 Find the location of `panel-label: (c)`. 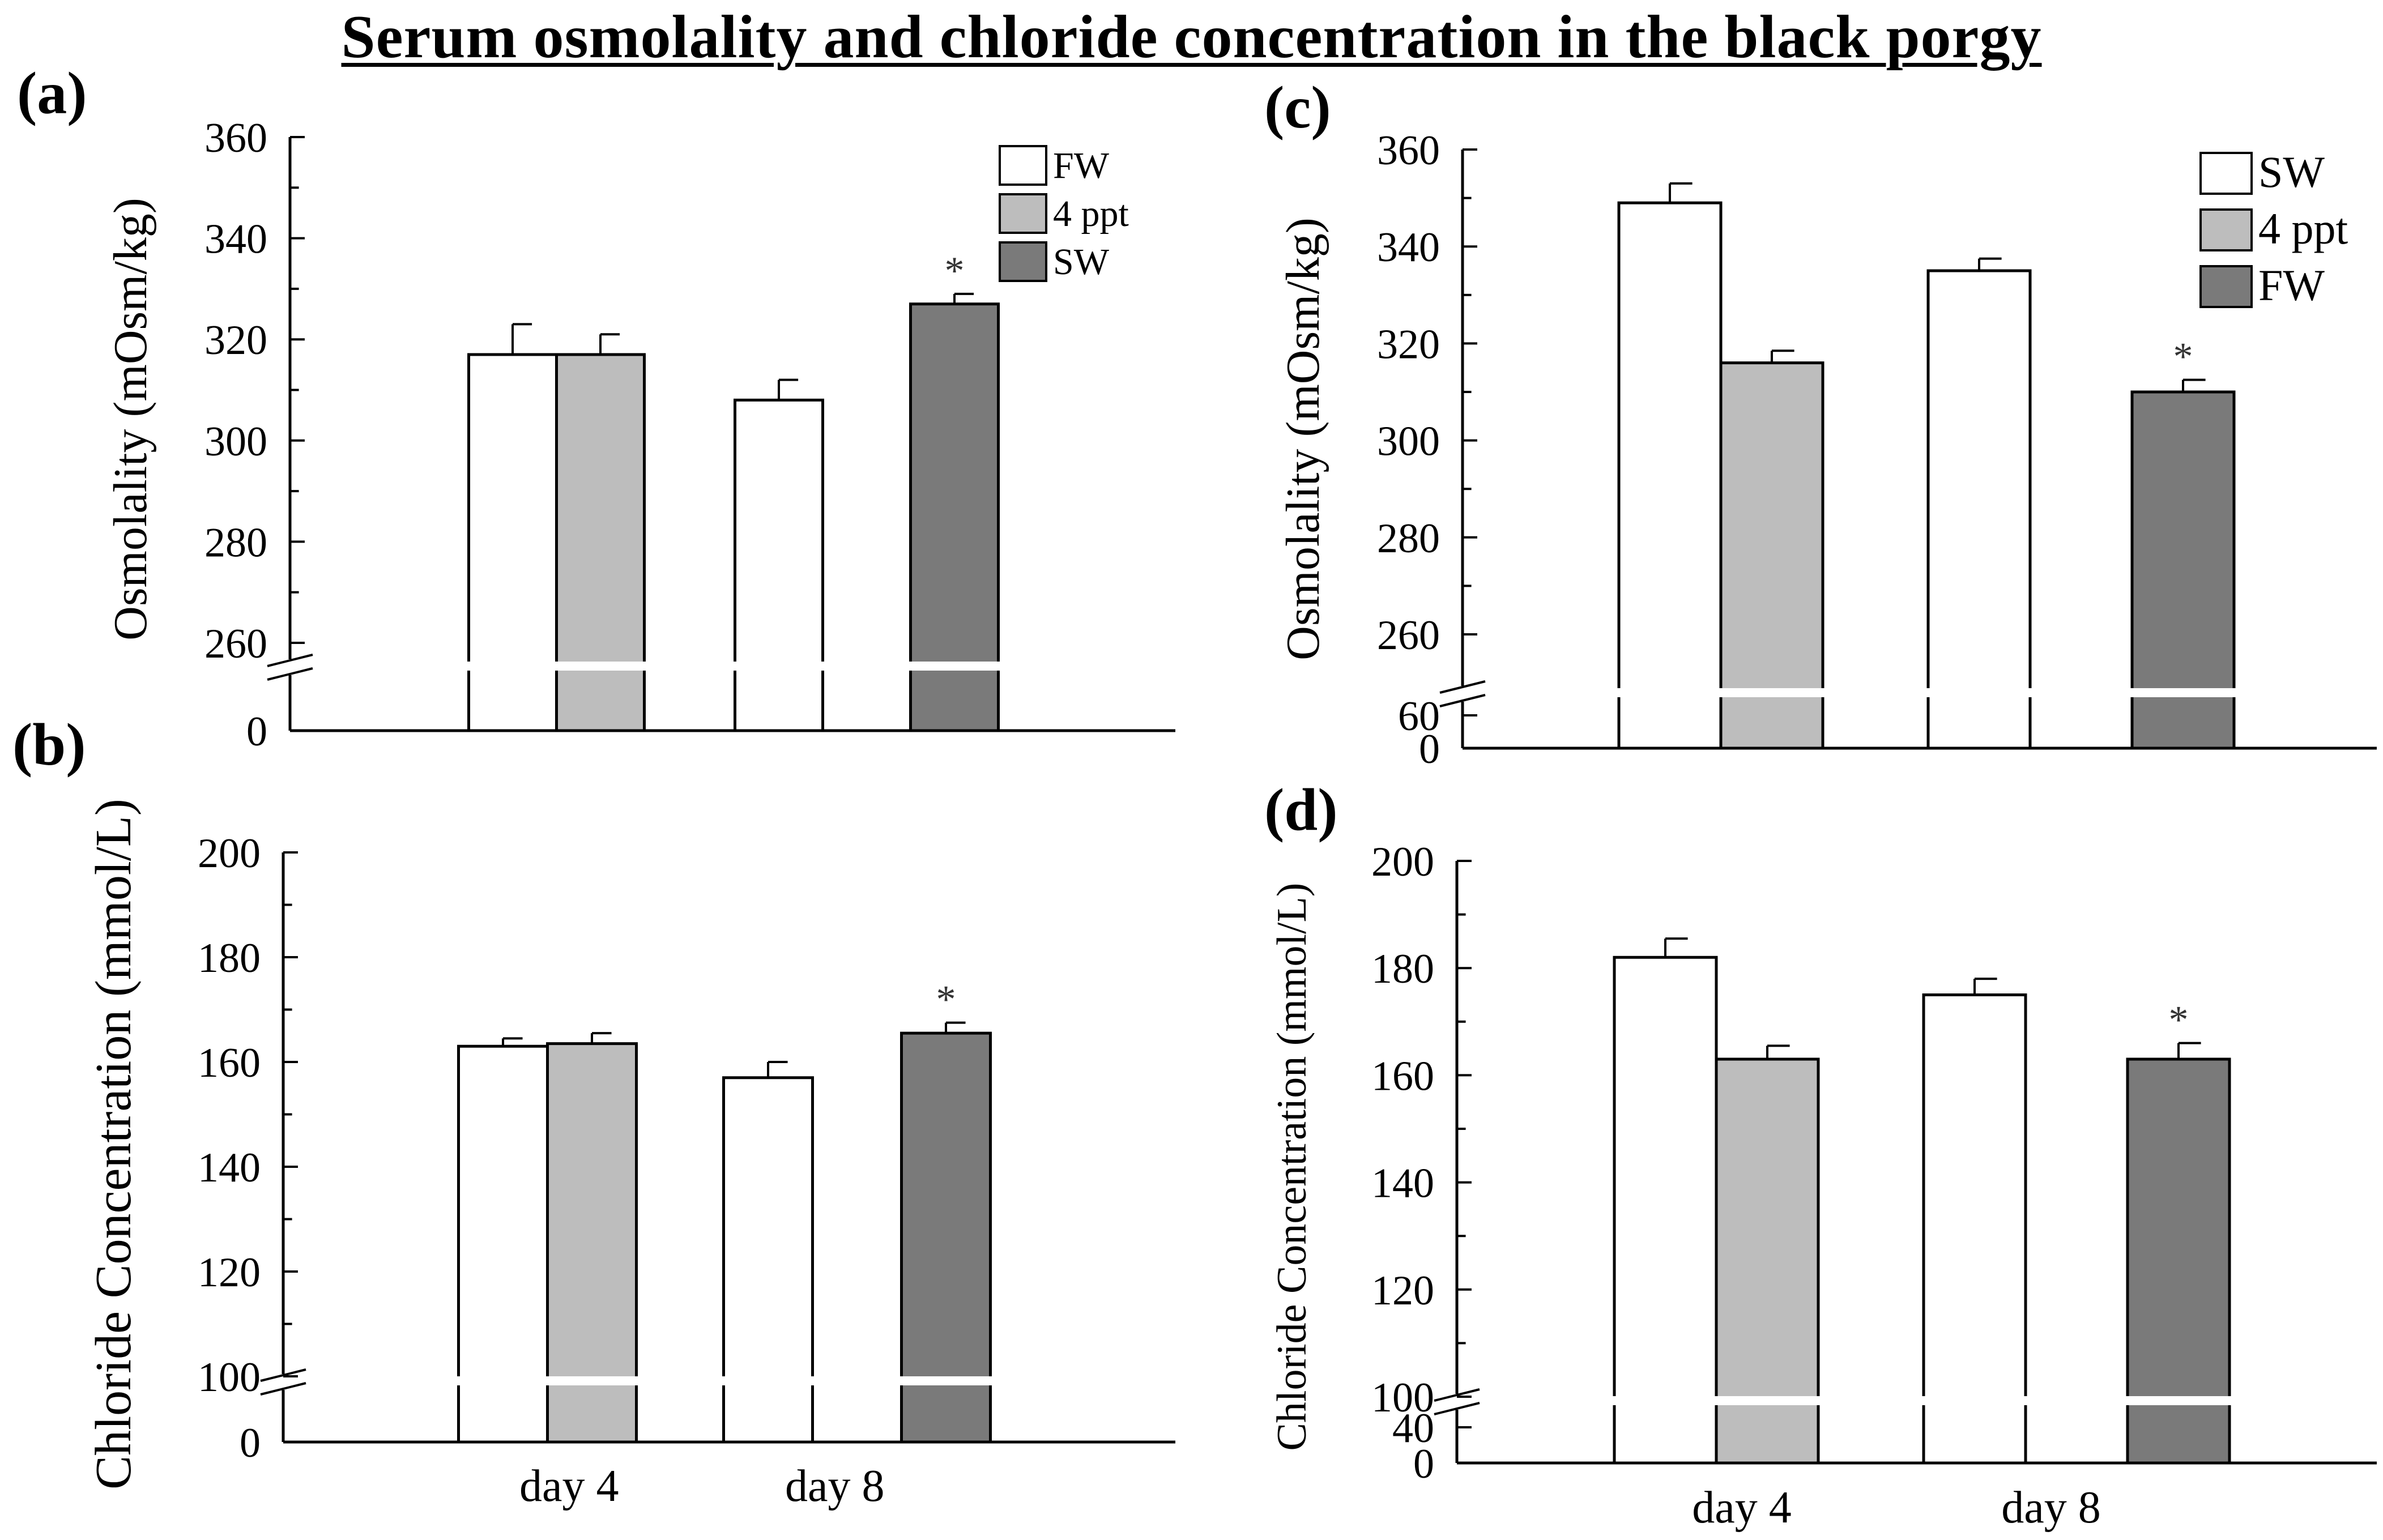

panel-label: (c) is located at coordinates (1297, 107).